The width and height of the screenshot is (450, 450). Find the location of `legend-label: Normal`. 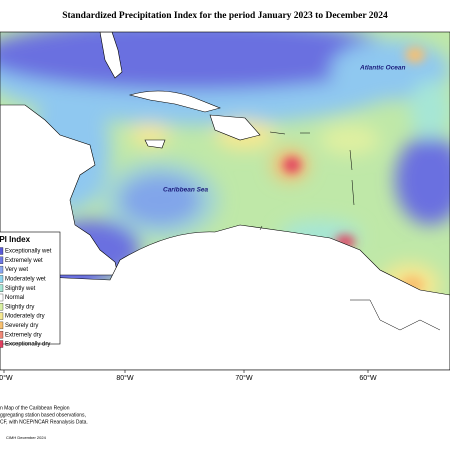

legend-label: Normal is located at coordinates (14, 298).